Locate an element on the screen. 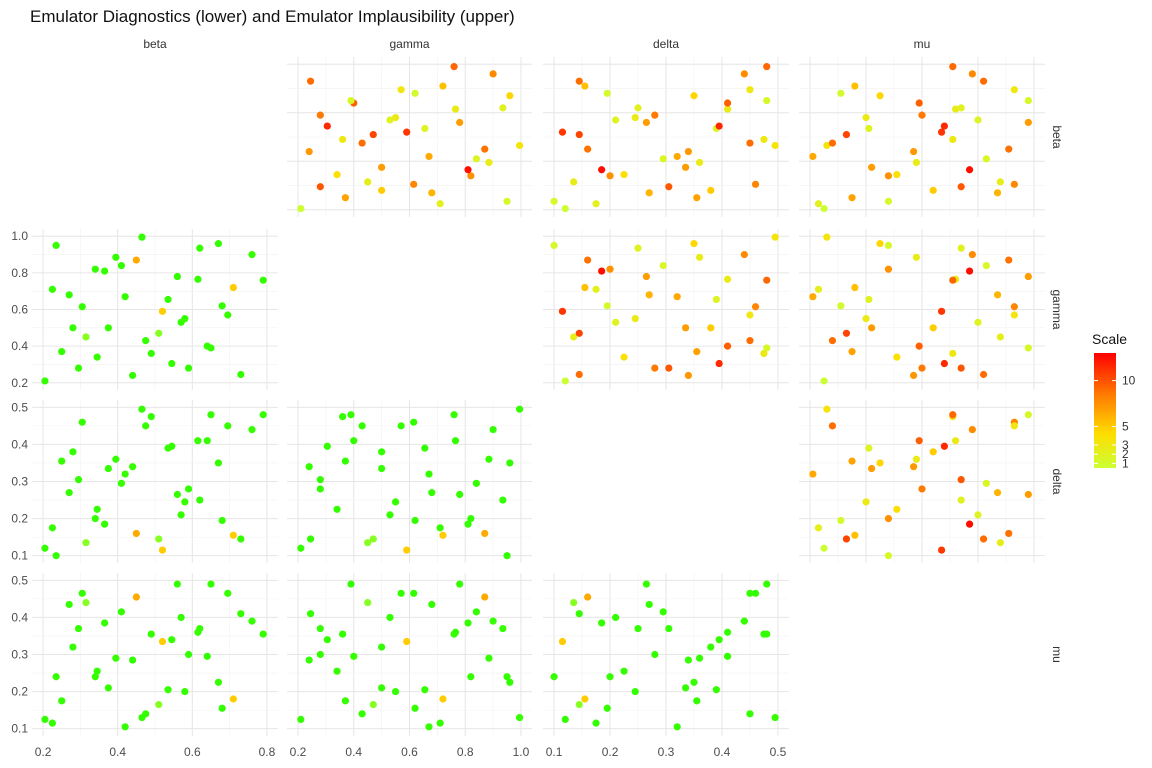  x-tick-label-beta: 0.6 is located at coordinates (192, 752).